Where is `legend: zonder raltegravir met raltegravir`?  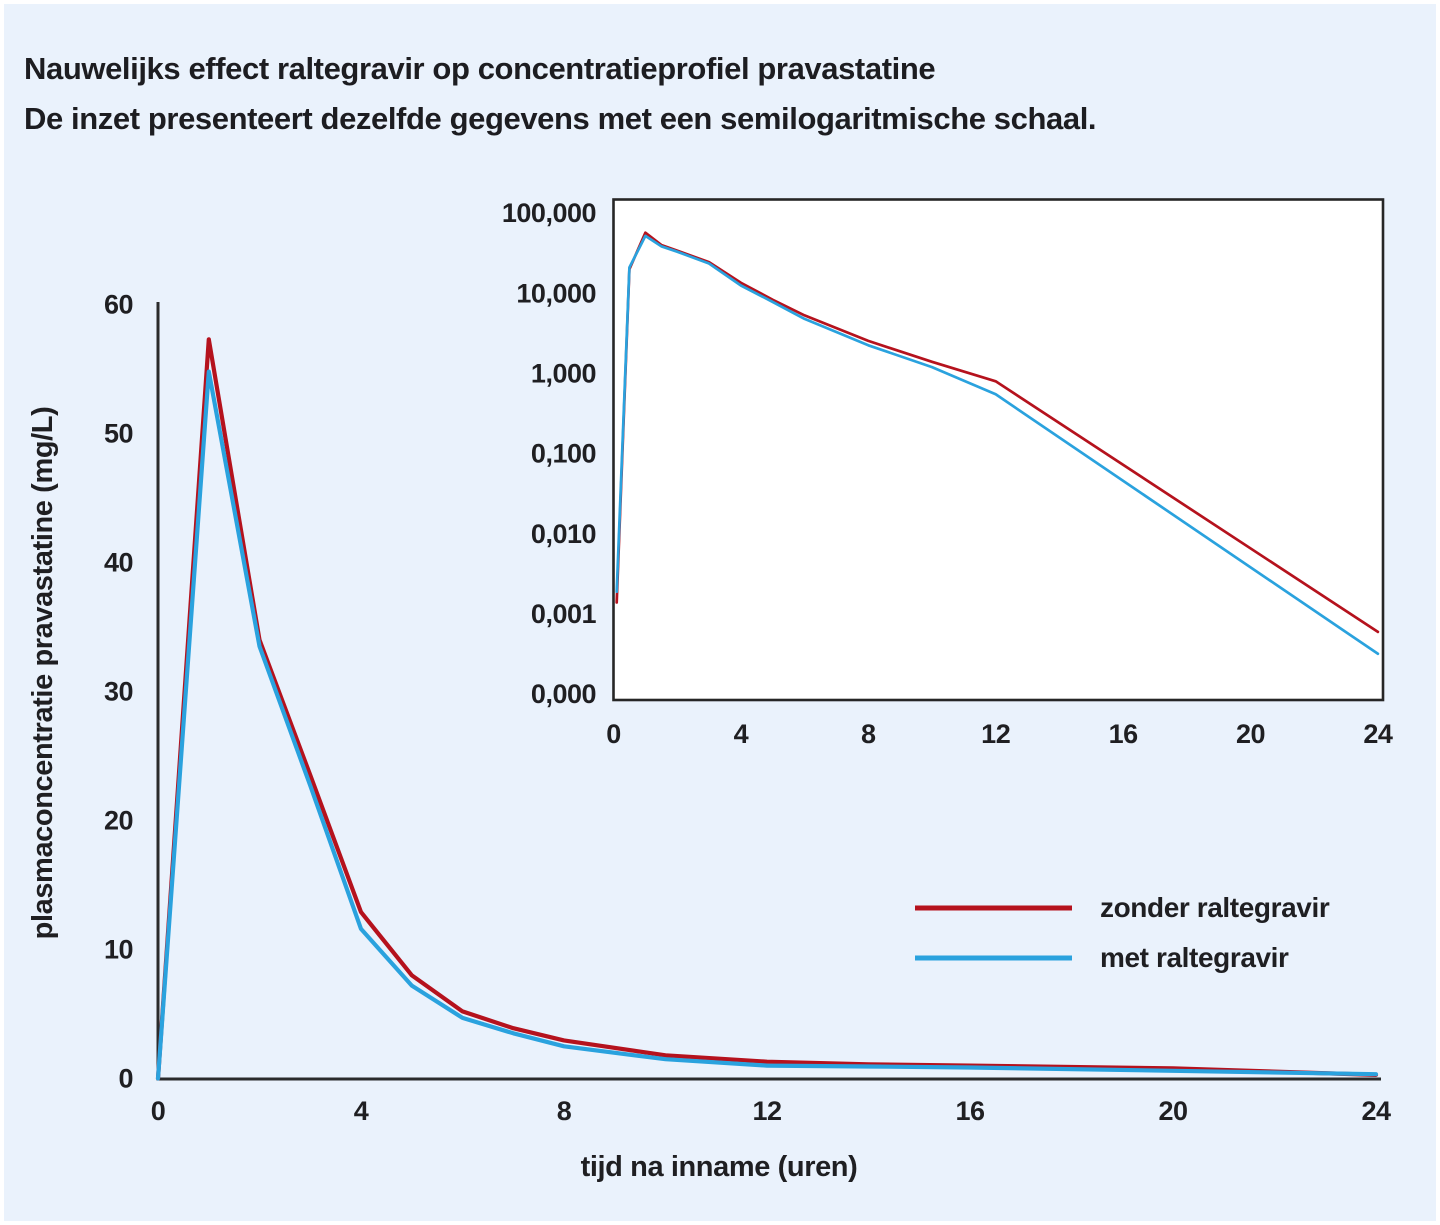
legend: zonder raltegravir met raltegravir is located at coordinates (1122, 932).